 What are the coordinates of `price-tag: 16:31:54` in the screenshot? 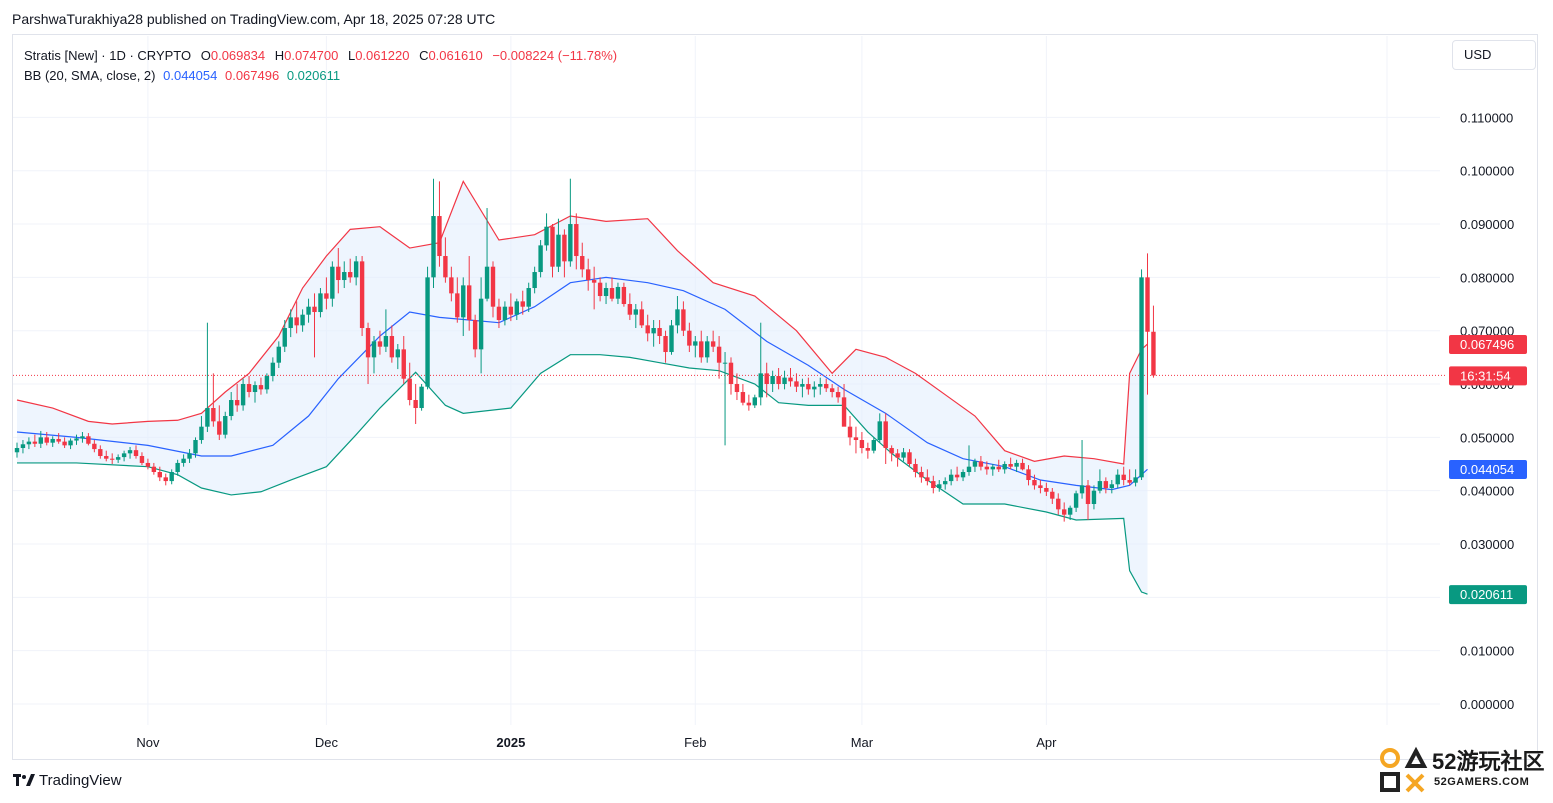 It's located at (1488, 376).